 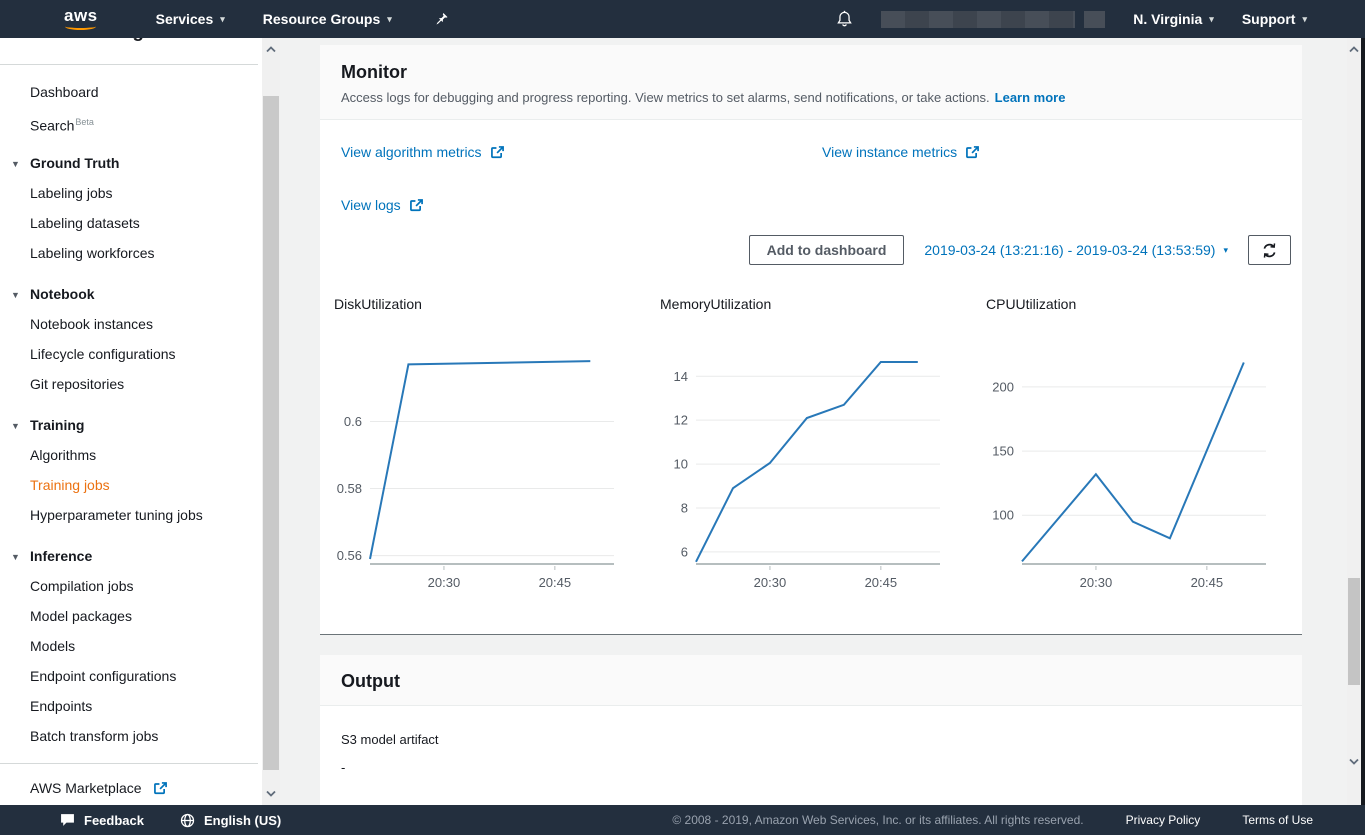 I want to click on sidebar-scrollbar, so click(x=271, y=421).